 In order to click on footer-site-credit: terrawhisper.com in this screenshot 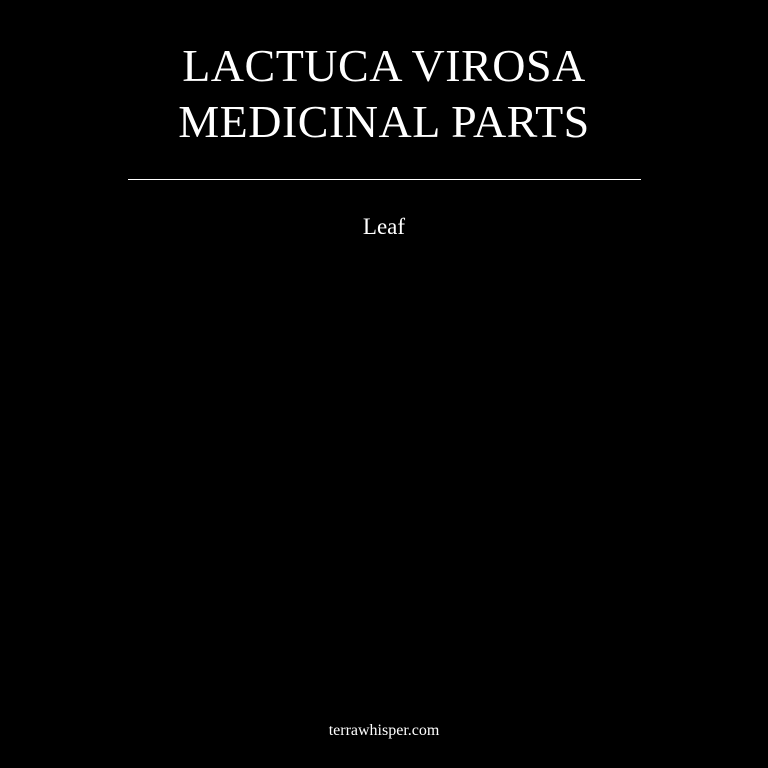, I will do `click(384, 730)`.